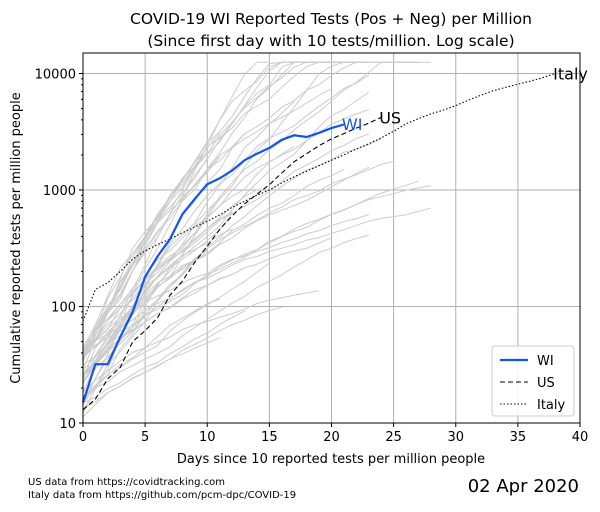  I want to click on y-tick-label: 100, so click(63, 308).